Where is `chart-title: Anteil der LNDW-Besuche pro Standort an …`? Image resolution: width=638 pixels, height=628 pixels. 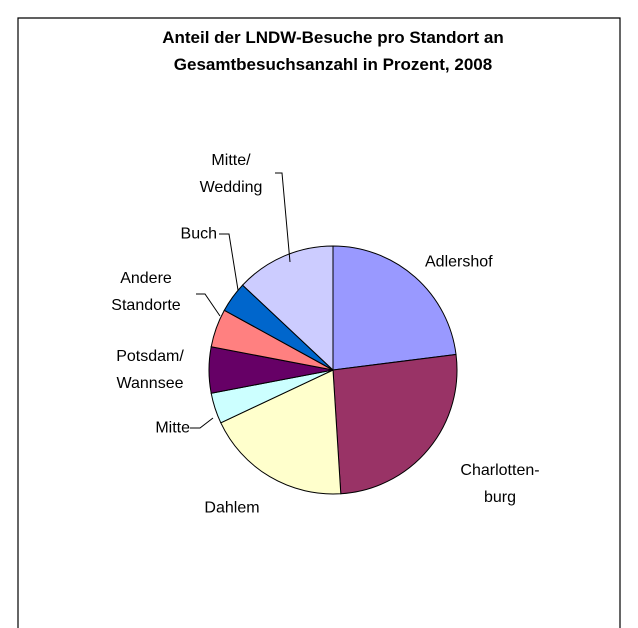
chart-title: Anteil der LNDW-Besuche pro Standort an … is located at coordinates (333, 51).